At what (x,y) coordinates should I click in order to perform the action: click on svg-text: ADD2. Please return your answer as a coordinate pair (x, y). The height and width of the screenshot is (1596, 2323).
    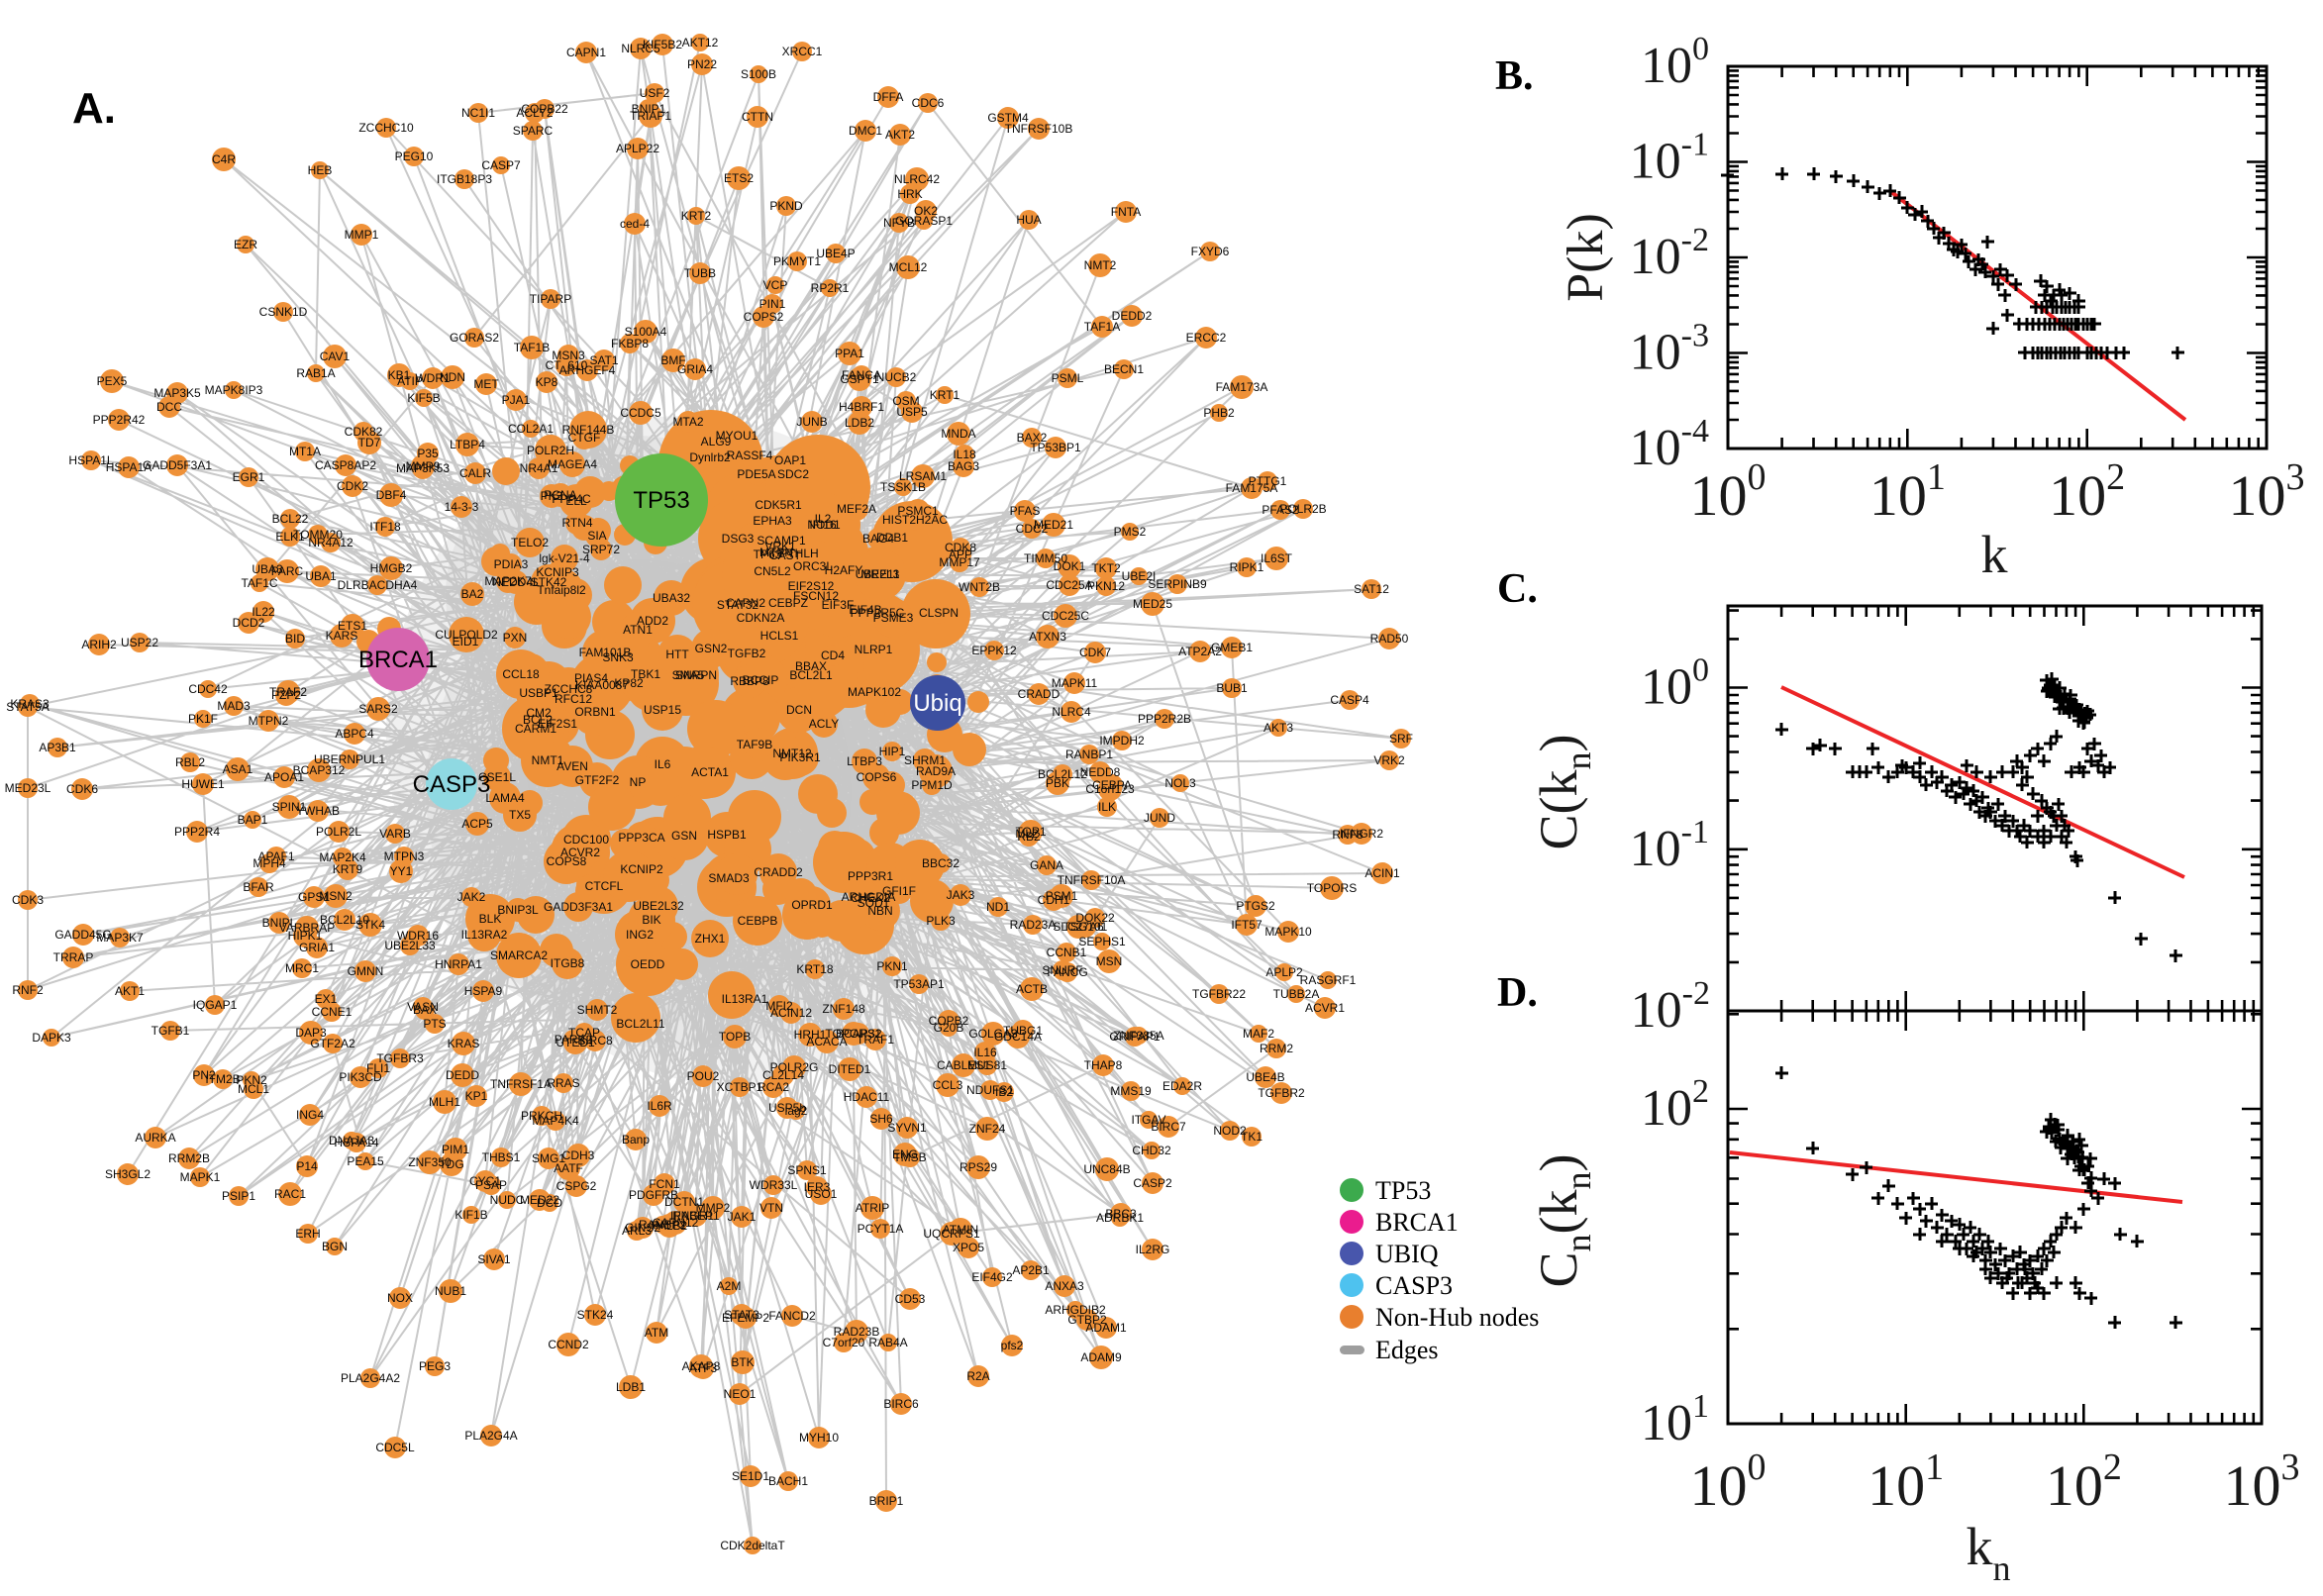
    Looking at the image, I should click on (653, 621).